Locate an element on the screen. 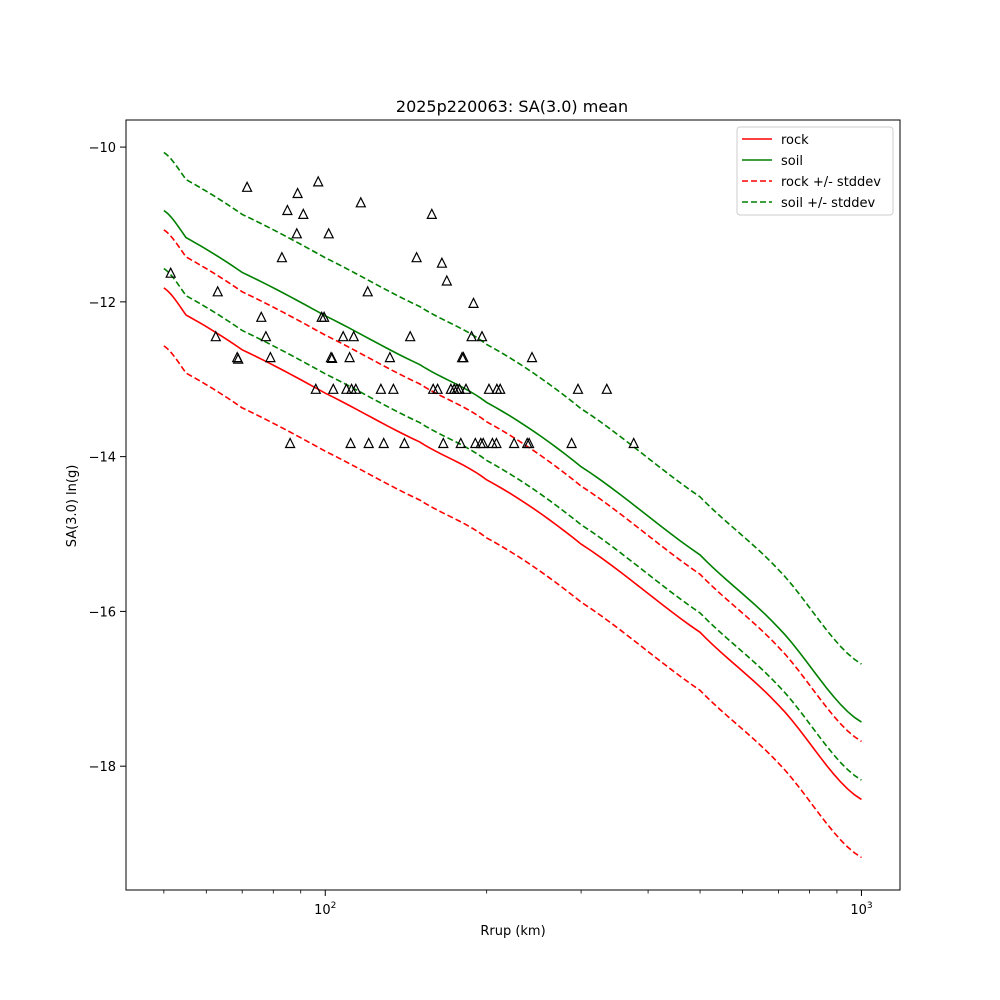 This screenshot has width=1000, height=1000. x-tick-label: 10² is located at coordinates (325, 909).